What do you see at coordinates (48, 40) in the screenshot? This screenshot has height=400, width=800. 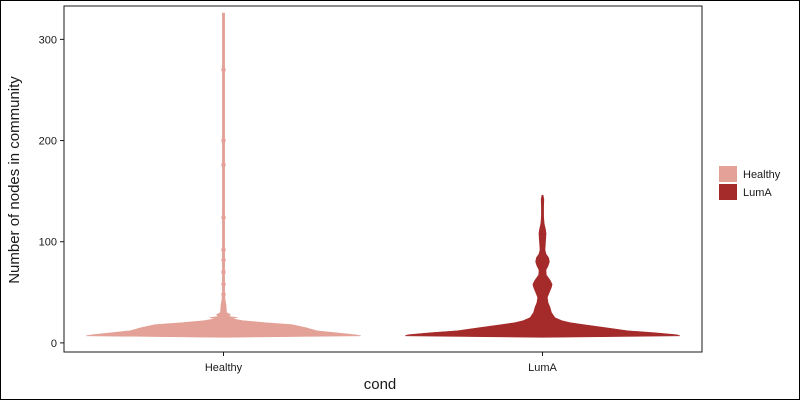 I see `y-tick-label: 300` at bounding box center [48, 40].